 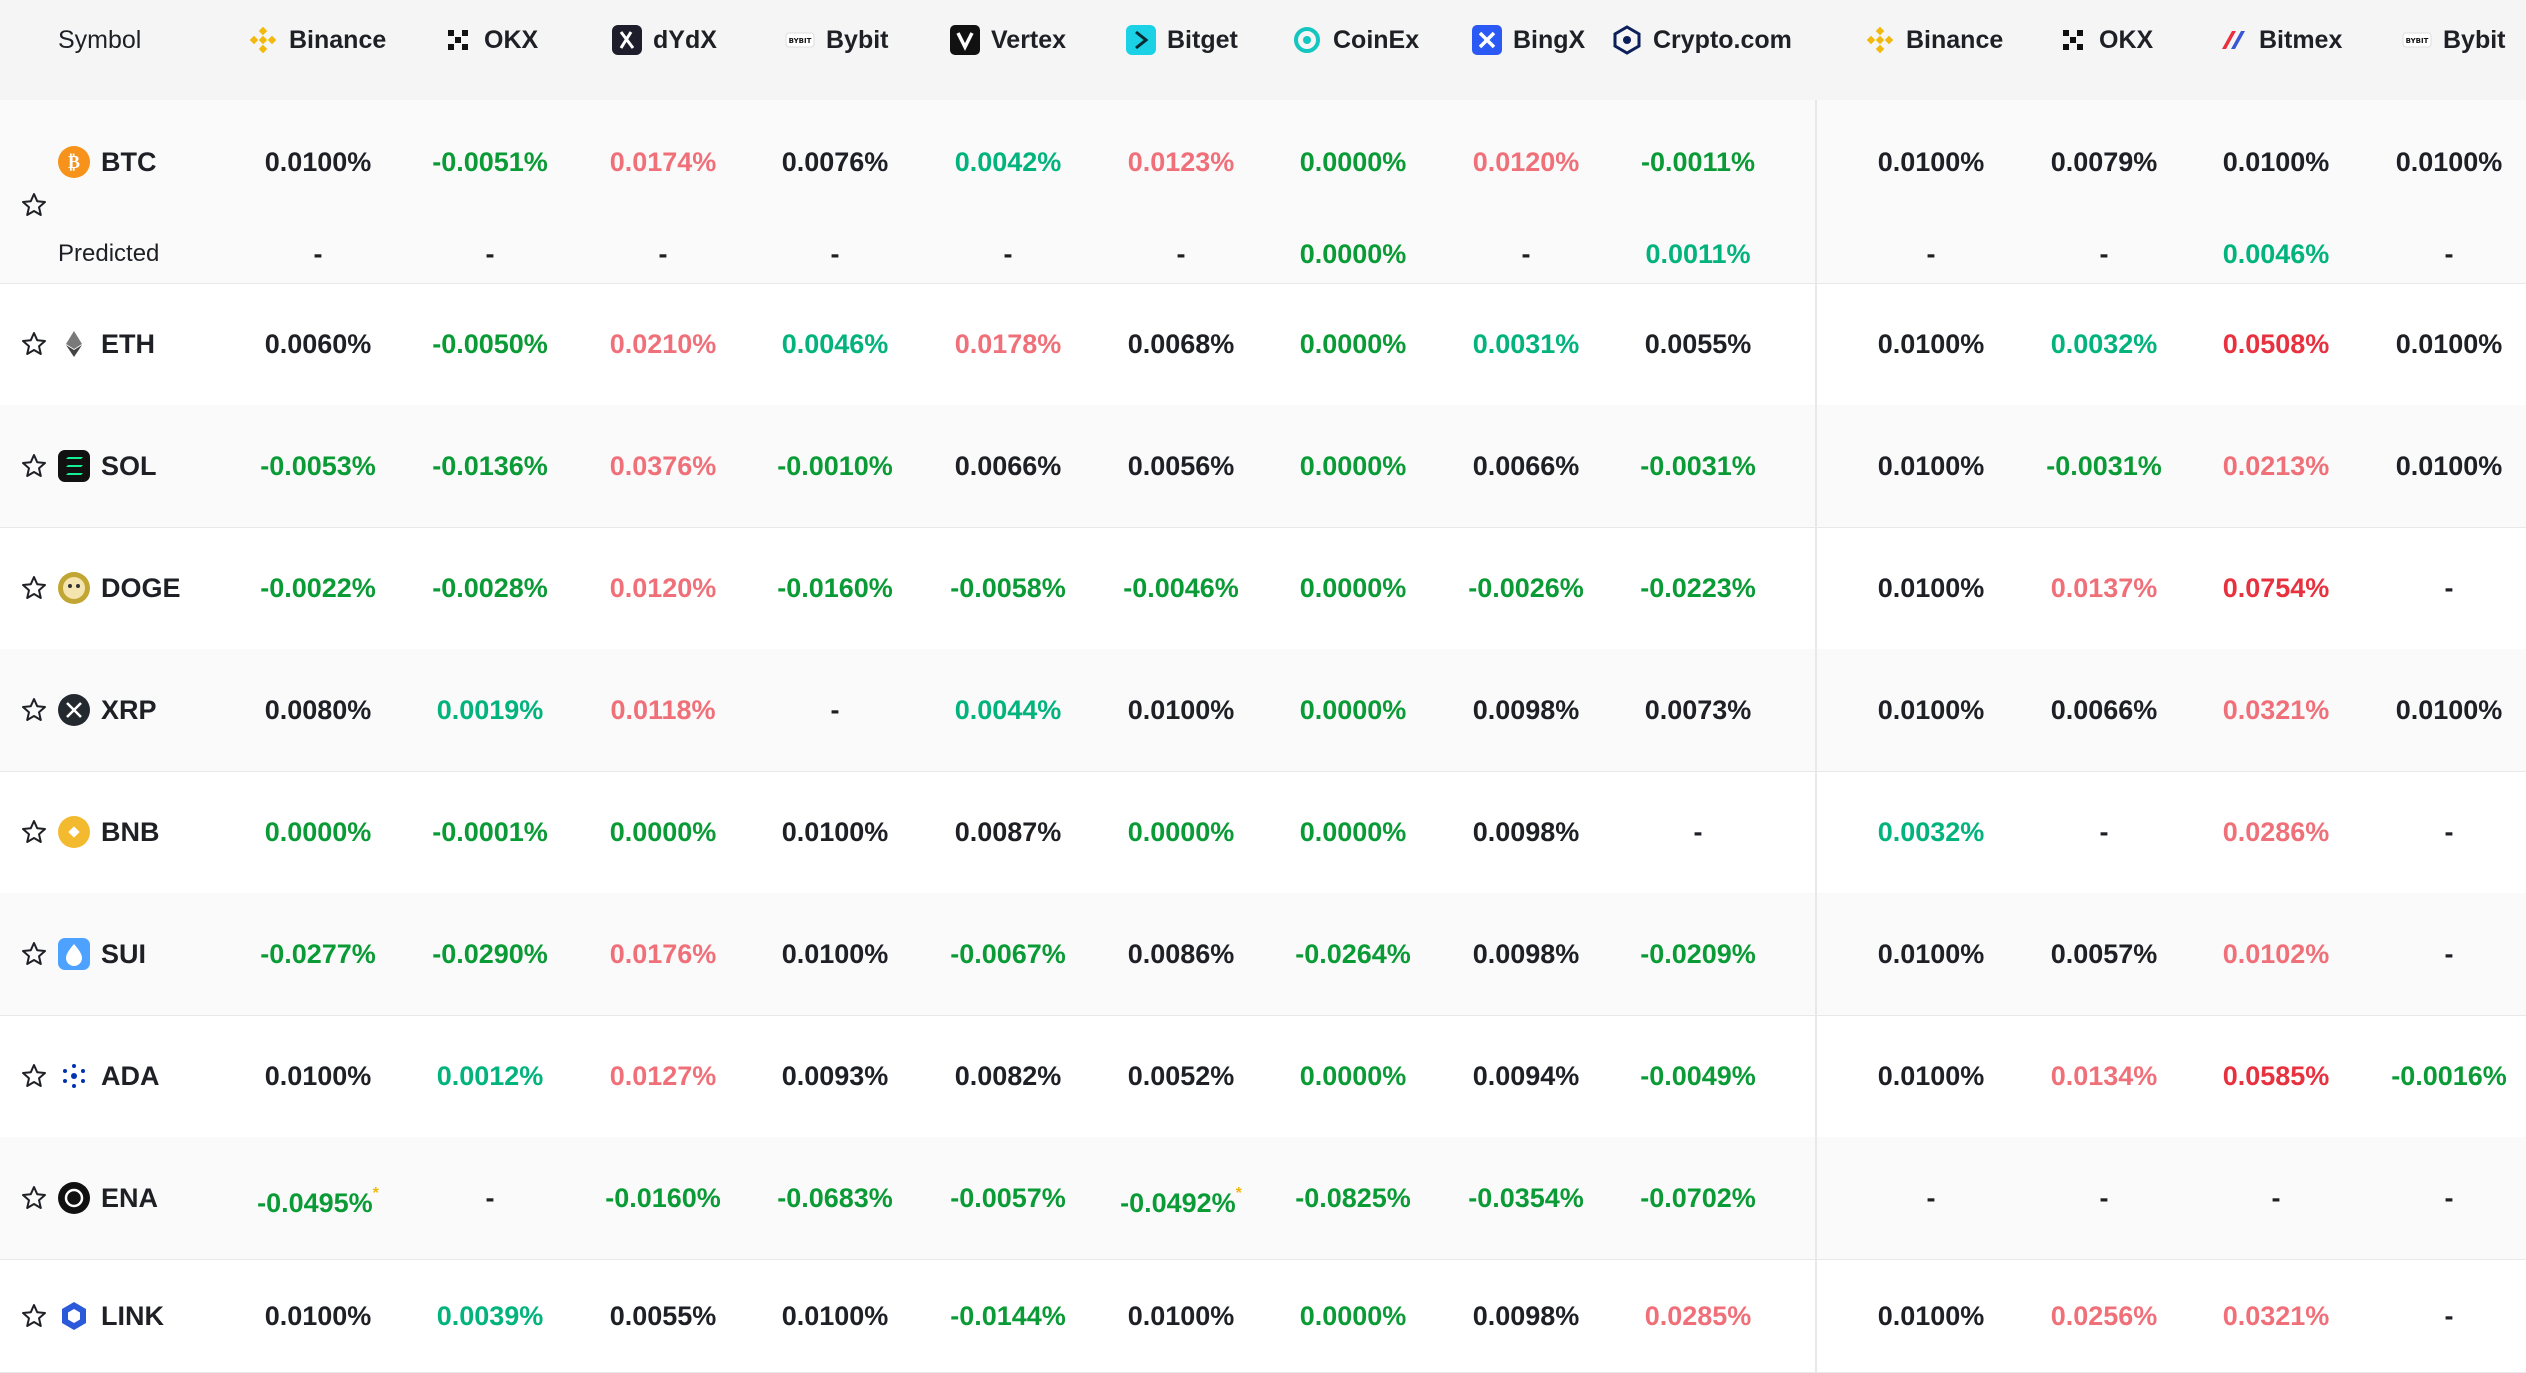 I want to click on funding-rate-value: 0.0213%, so click(x=2276, y=466).